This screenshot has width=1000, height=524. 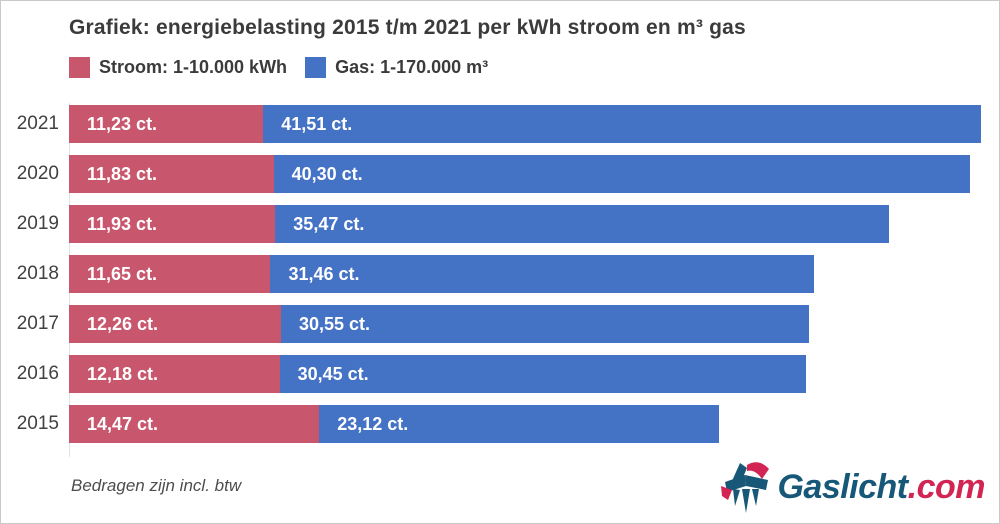 What do you see at coordinates (543, 374) in the screenshot?
I see `bar-segment-gas: 30,45 ct.` at bounding box center [543, 374].